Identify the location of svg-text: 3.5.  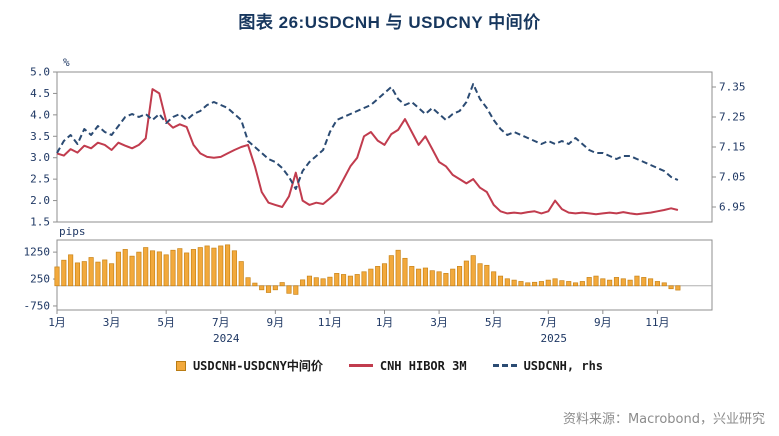
(40, 136).